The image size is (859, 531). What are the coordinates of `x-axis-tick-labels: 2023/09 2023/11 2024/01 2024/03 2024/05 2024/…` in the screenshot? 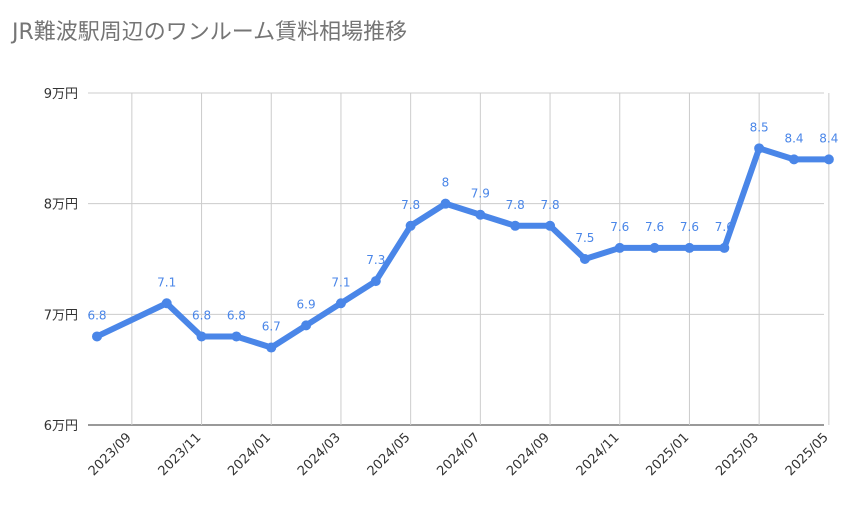 It's located at (459, 454).